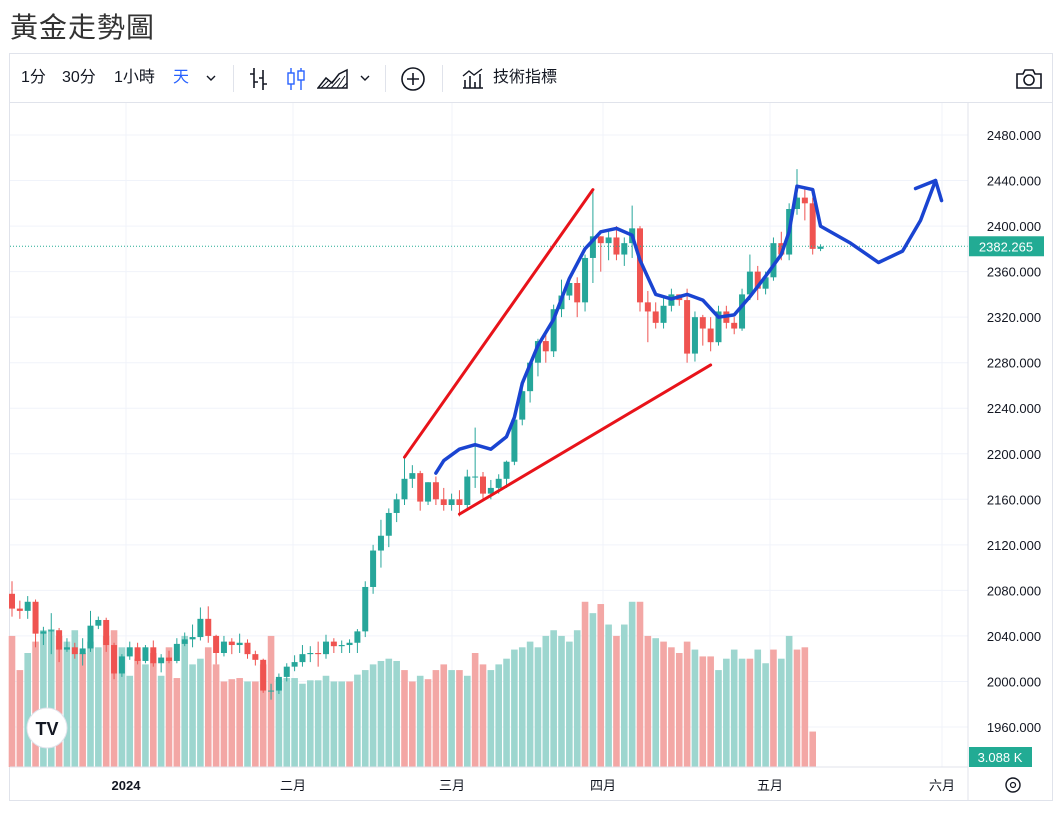 The width and height of the screenshot is (1064, 813). I want to click on interval-1m: 1分, so click(33, 77).